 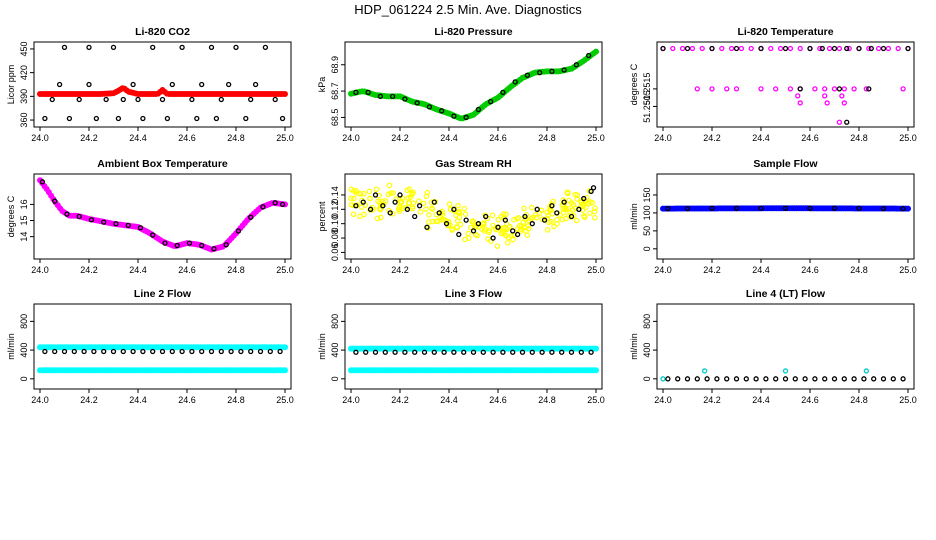 What do you see at coordinates (24, 221) in the screenshot?
I see `y-tick-label: 15` at bounding box center [24, 221].